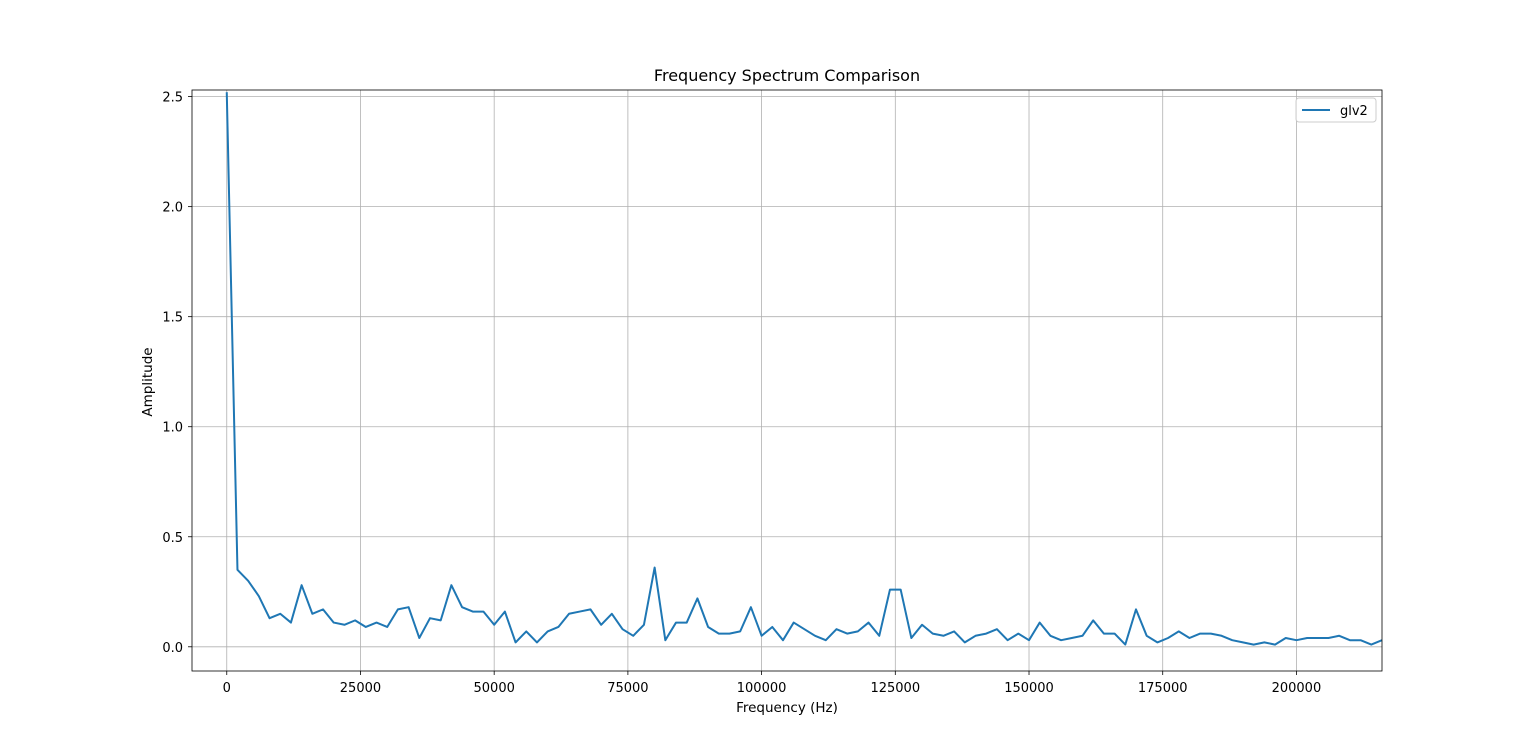 The width and height of the screenshot is (1536, 754). What do you see at coordinates (172, 538) in the screenshot?
I see `y-tick-label: 0.5` at bounding box center [172, 538].